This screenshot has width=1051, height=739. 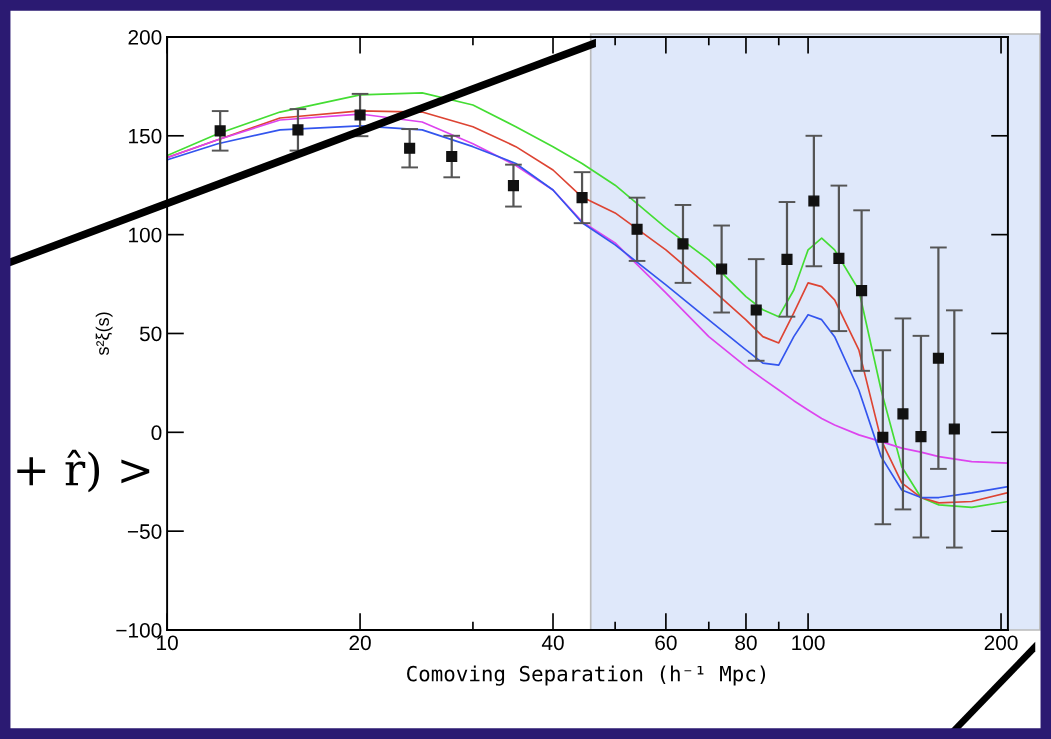 What do you see at coordinates (104, 334) in the screenshot?
I see `y-axis-title: s²ξ(s)` at bounding box center [104, 334].